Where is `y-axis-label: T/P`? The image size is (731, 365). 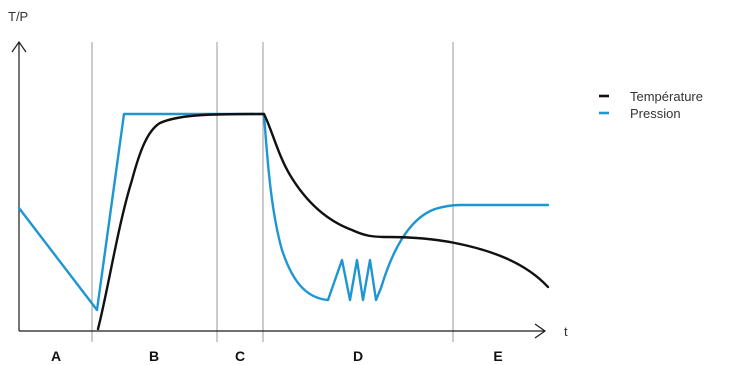
y-axis-label: T/P is located at coordinates (18, 16).